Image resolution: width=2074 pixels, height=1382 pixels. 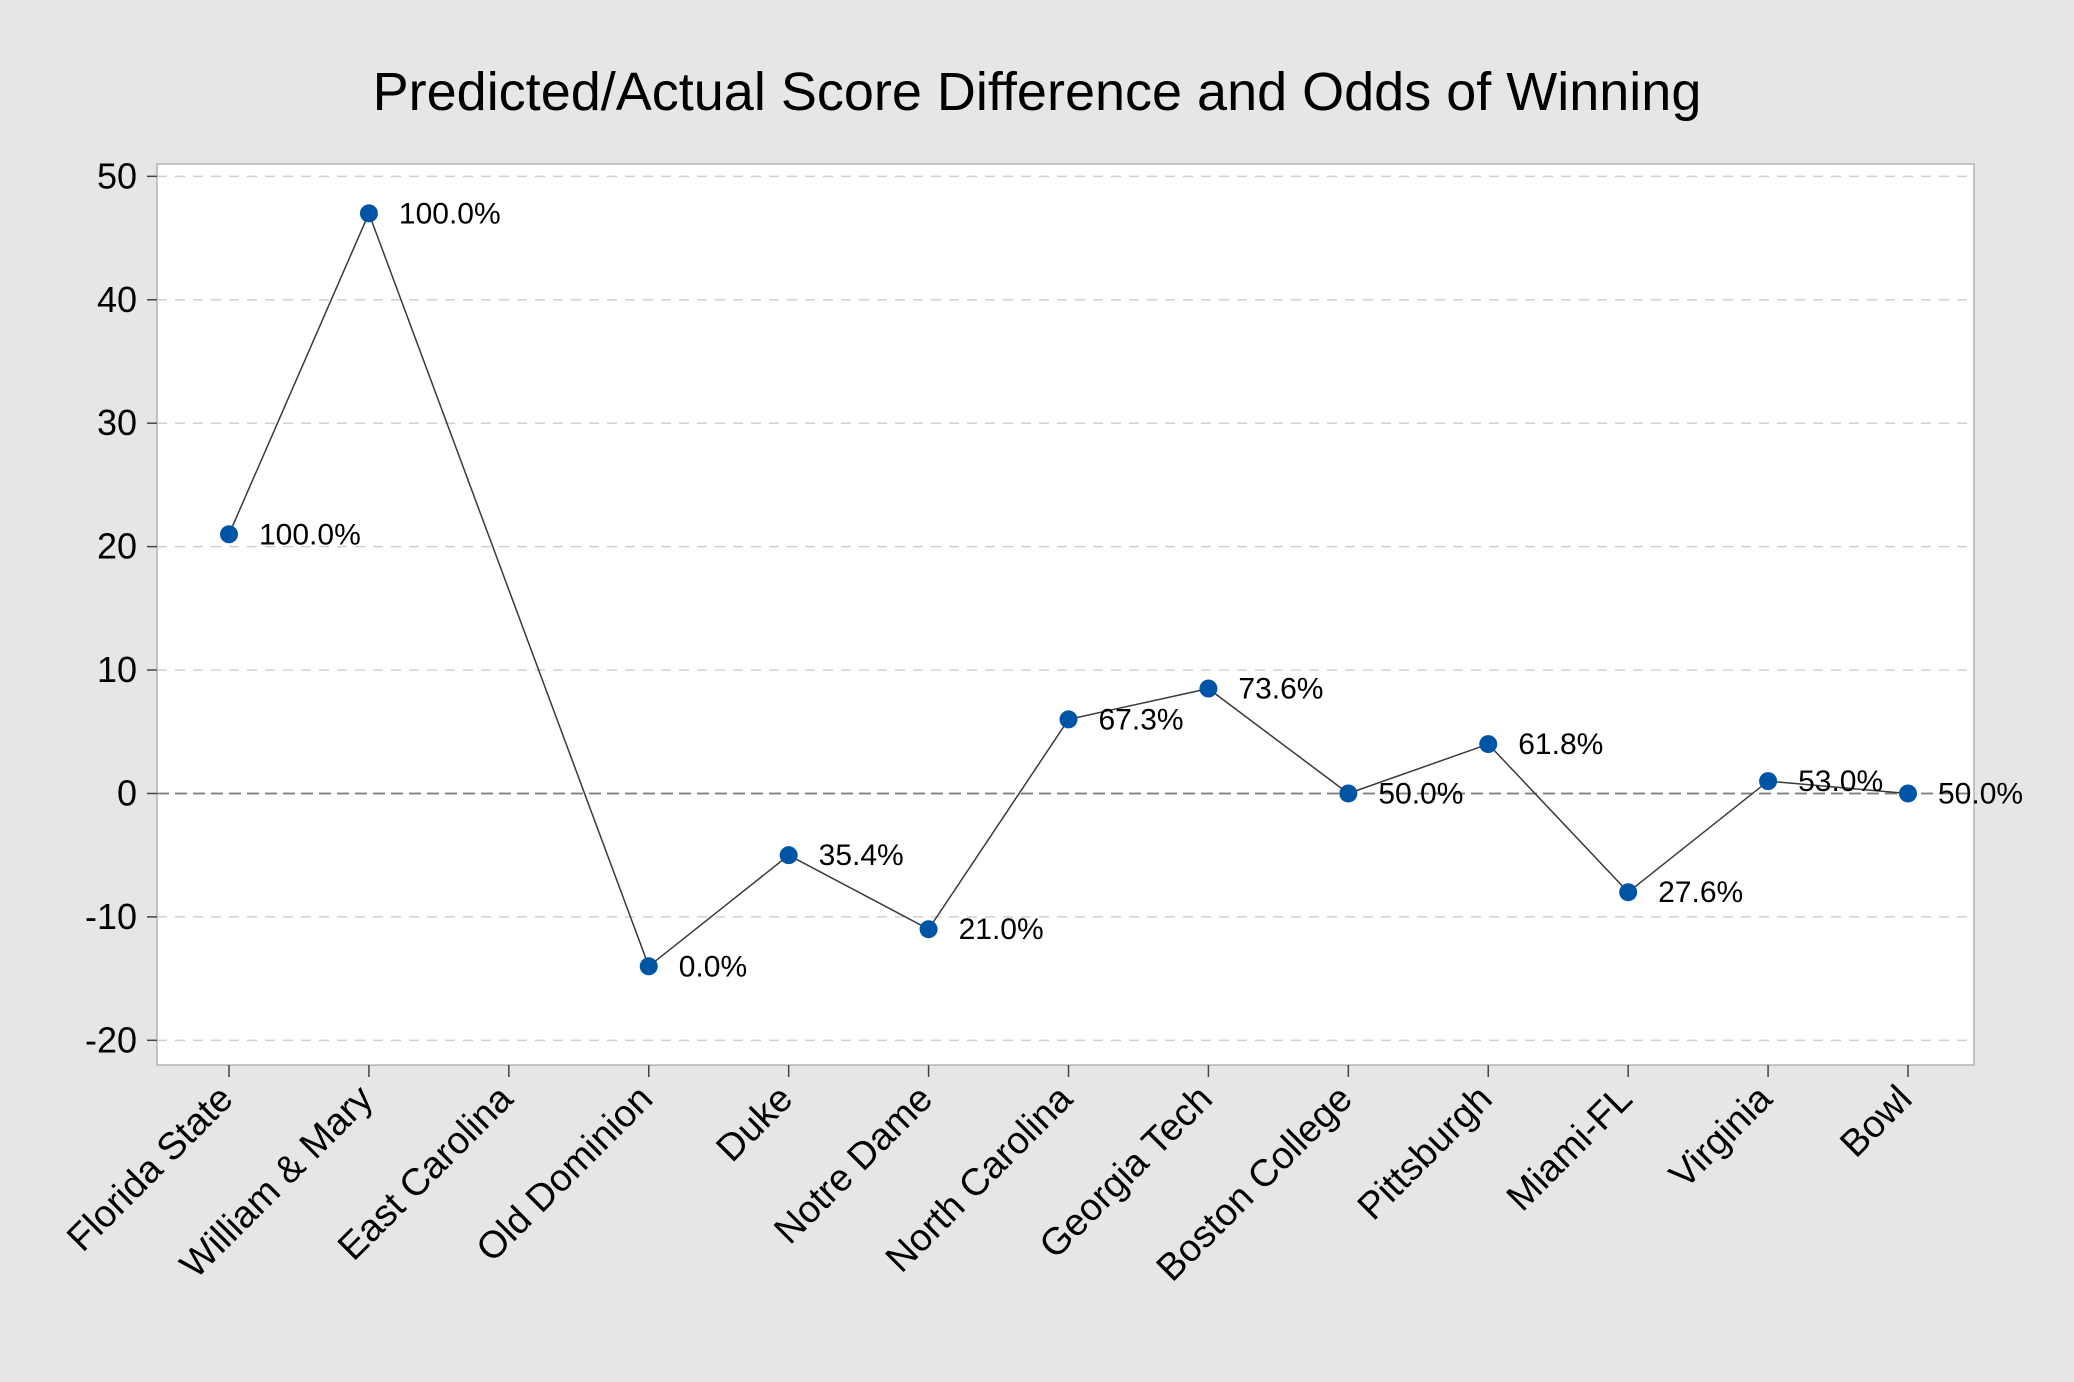 What do you see at coordinates (713, 966) in the screenshot?
I see `data-label: 0.0%` at bounding box center [713, 966].